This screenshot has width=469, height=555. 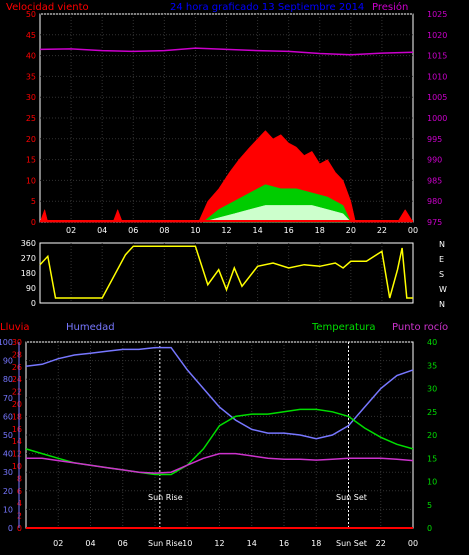 What do you see at coordinates (28, 243) in the screenshot?
I see `direction-y-tick: 360` at bounding box center [28, 243].